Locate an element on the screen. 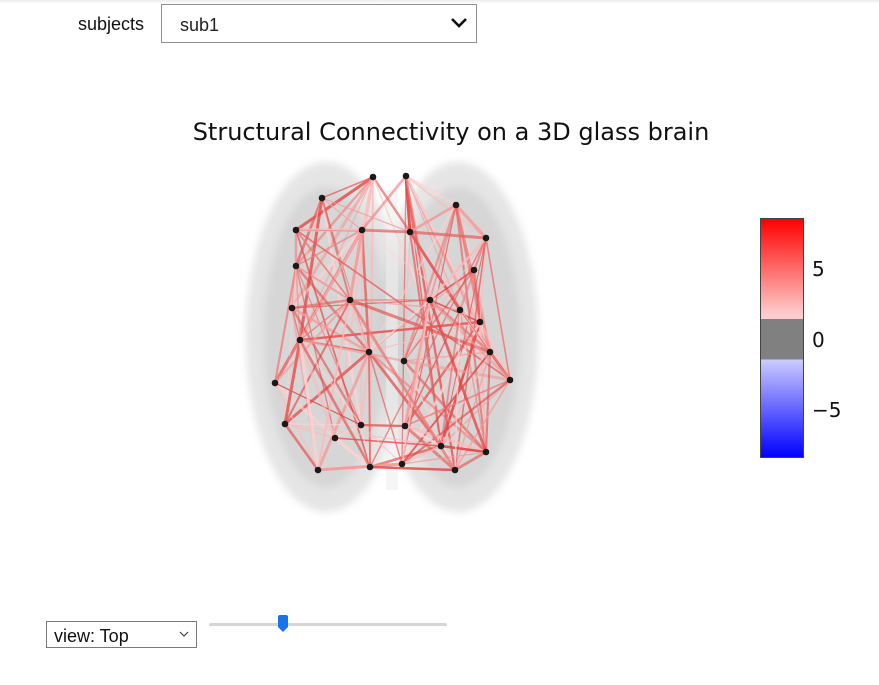  subjects-label: subjects is located at coordinates (111, 24).